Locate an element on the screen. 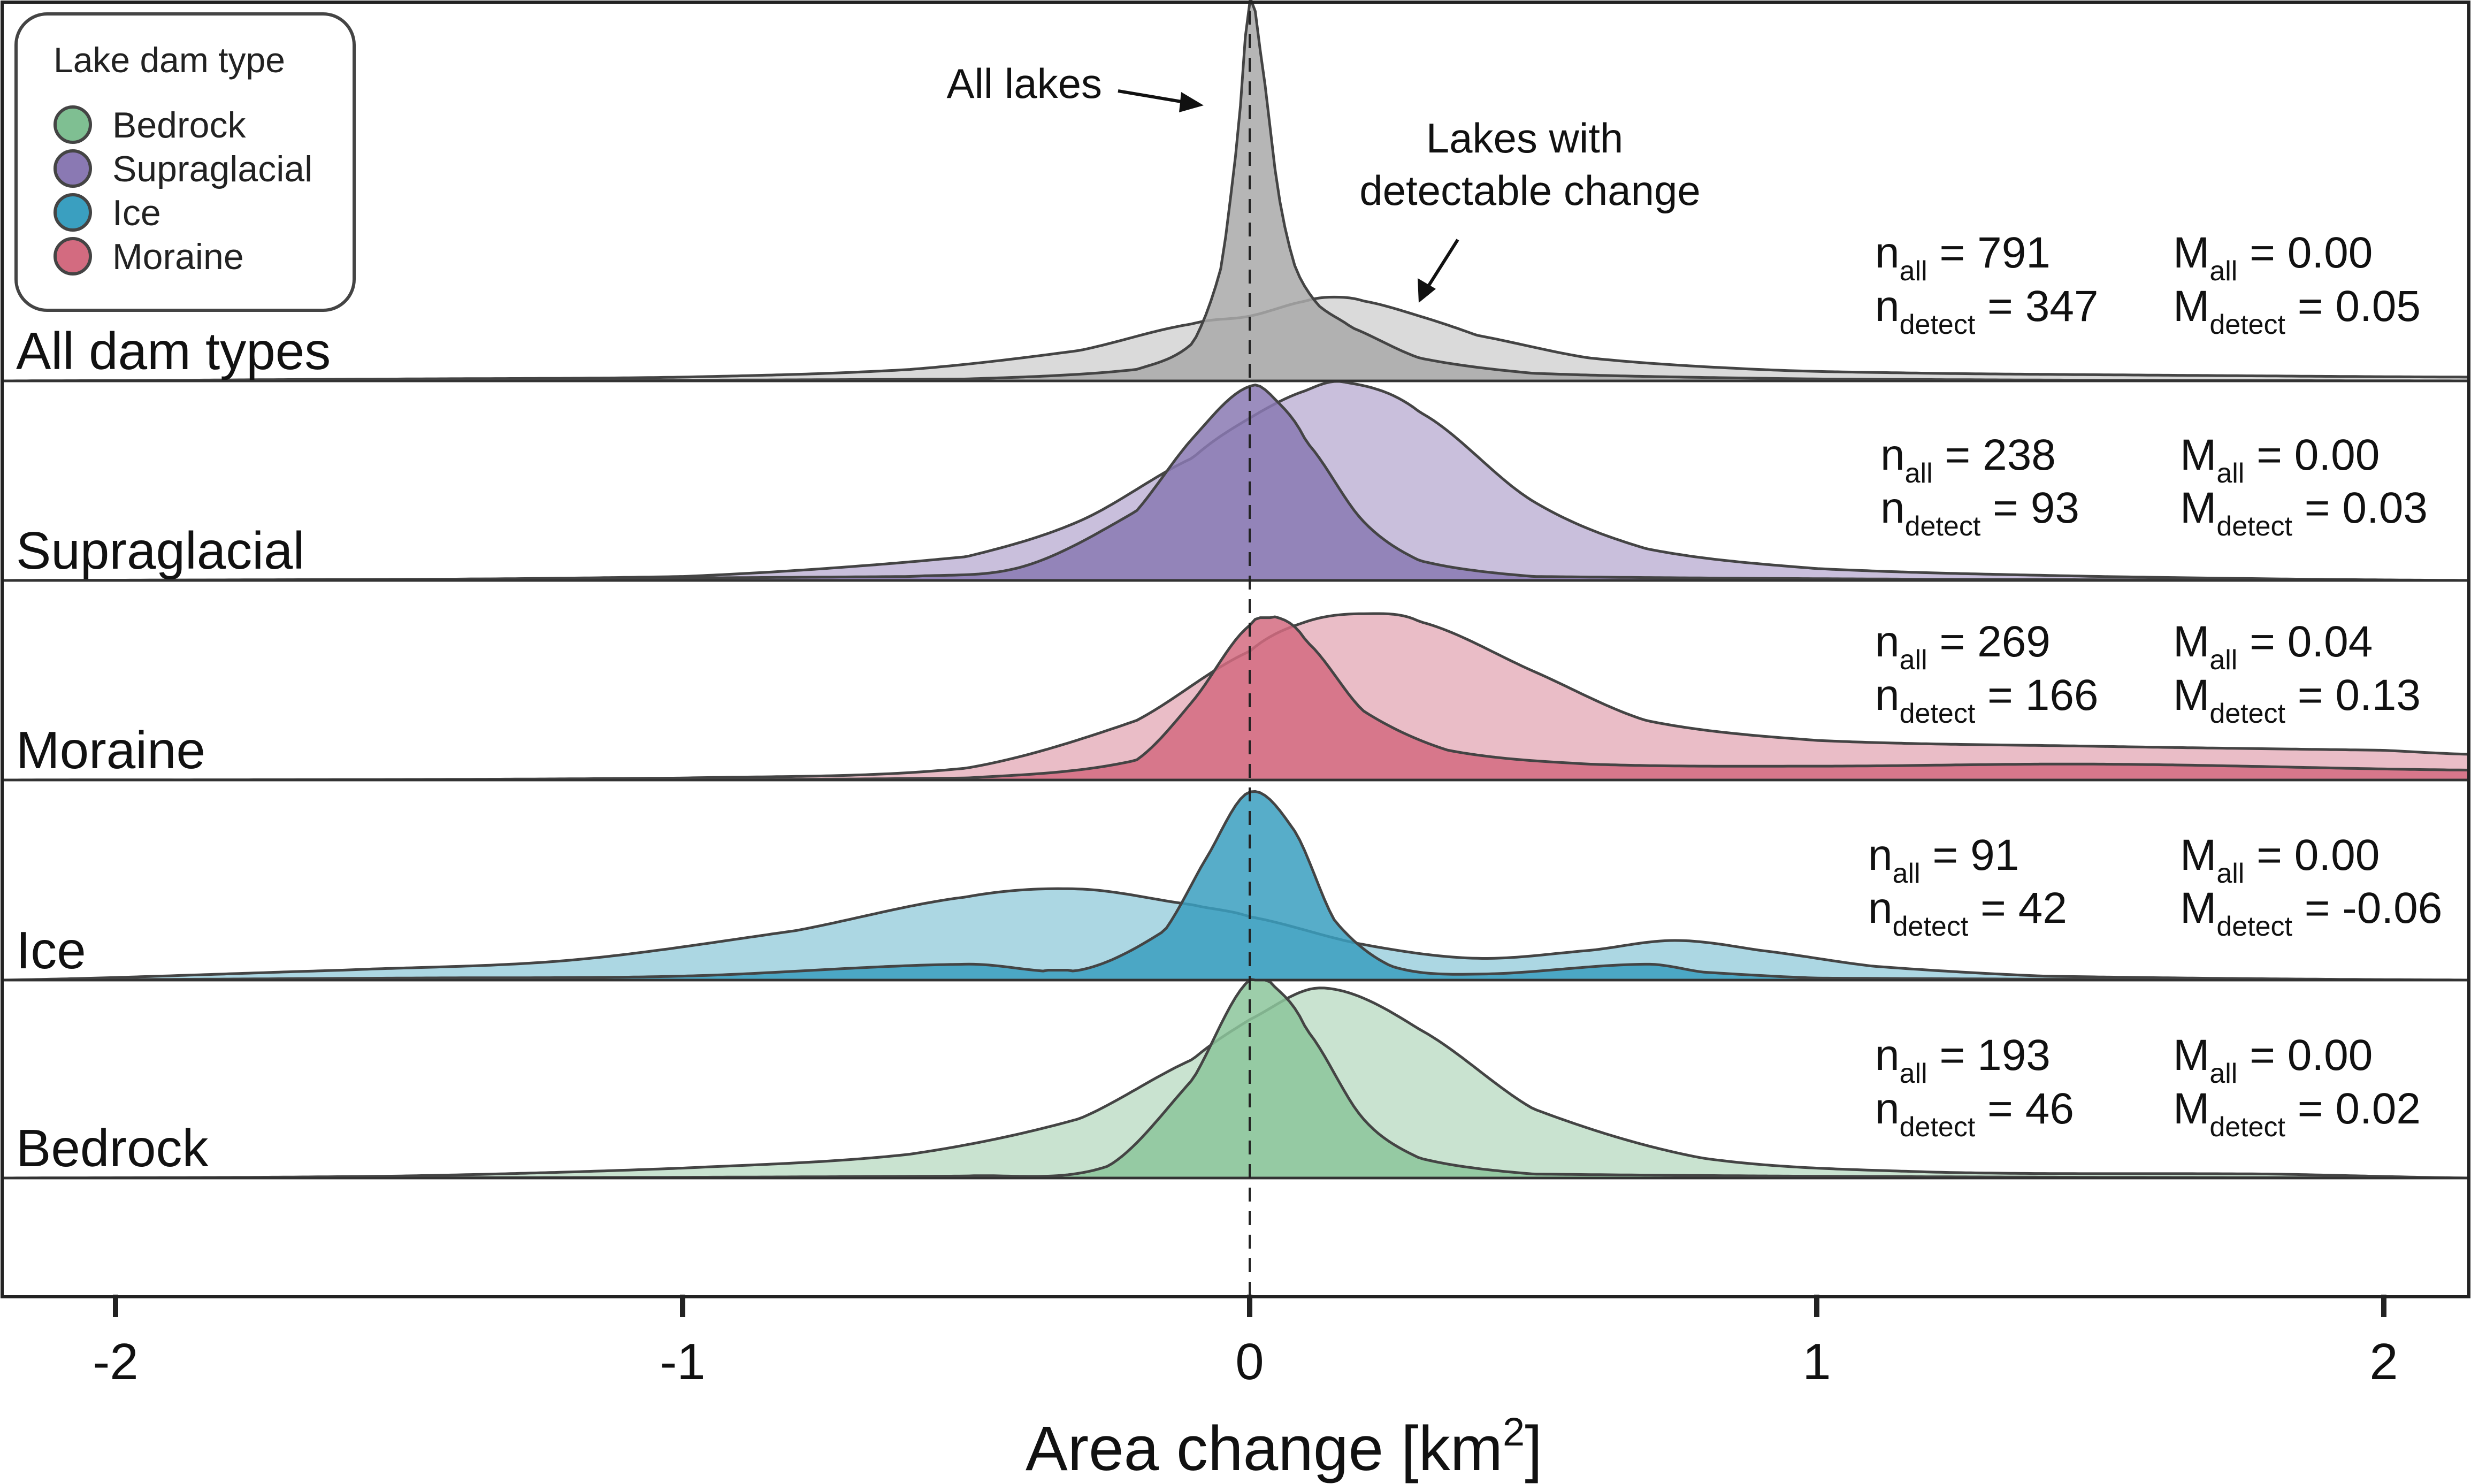  stat-m-all: Mall = 0.04 is located at coordinates (2273, 646).